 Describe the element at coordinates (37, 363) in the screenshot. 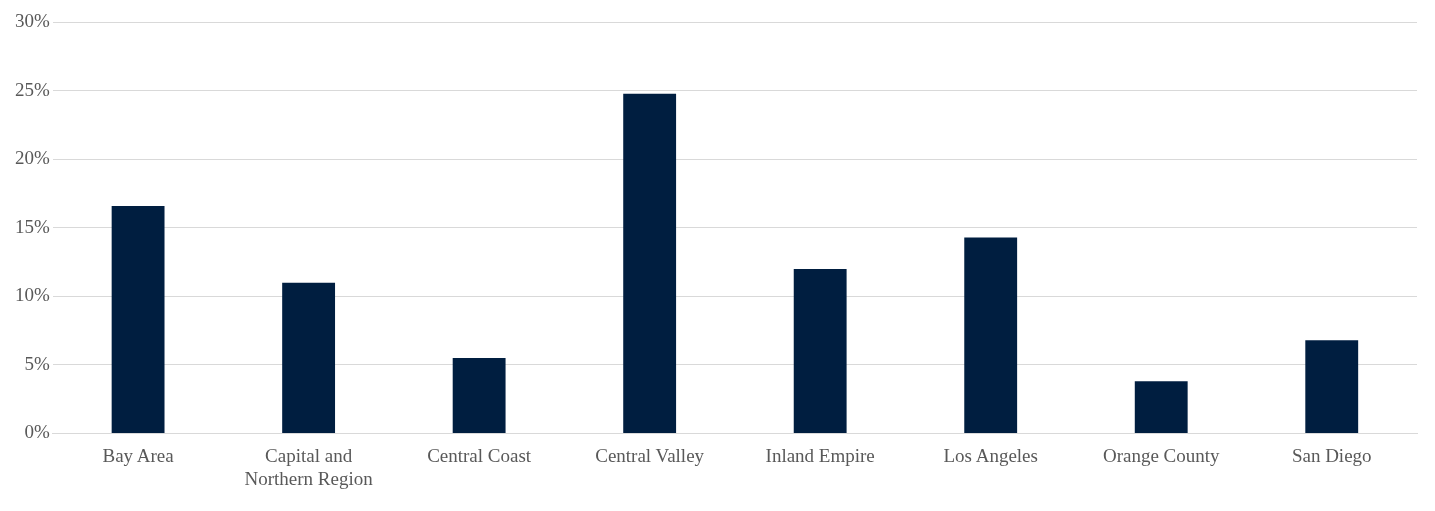

I see `y-tick-label: 5%` at that location.